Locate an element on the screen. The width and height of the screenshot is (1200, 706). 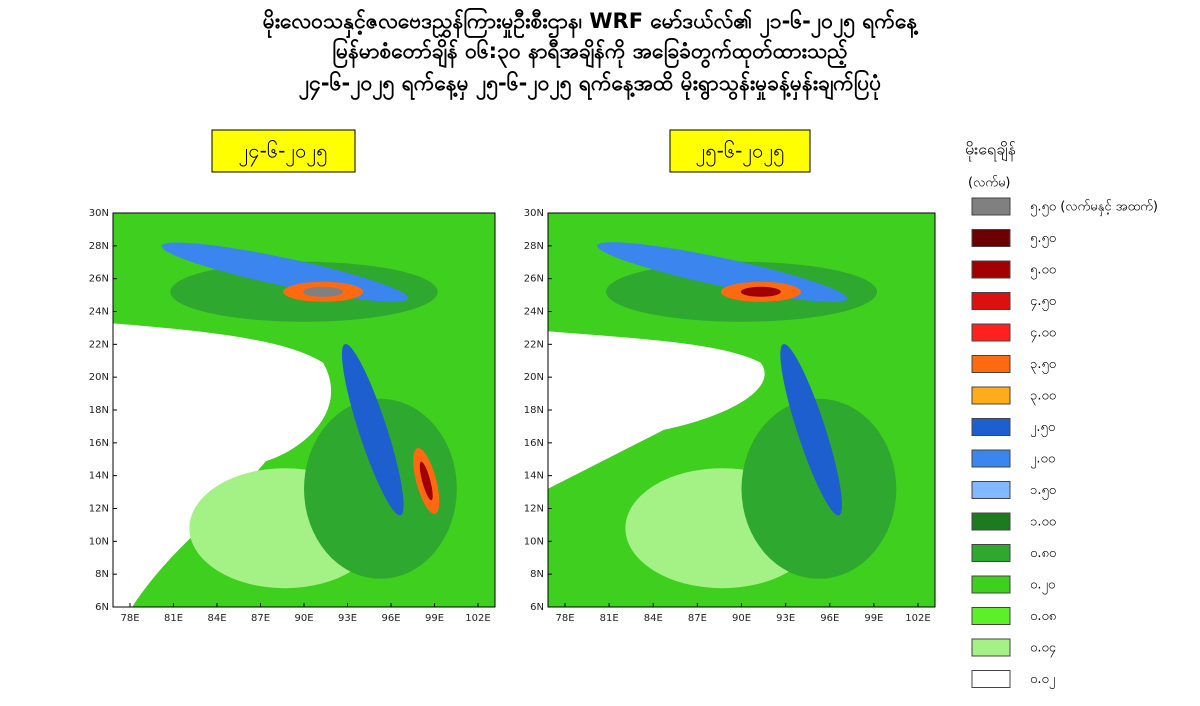
legend-label: ၅.၅၀ (လက်မနှင့် အထက်) is located at coordinates (1094, 208).